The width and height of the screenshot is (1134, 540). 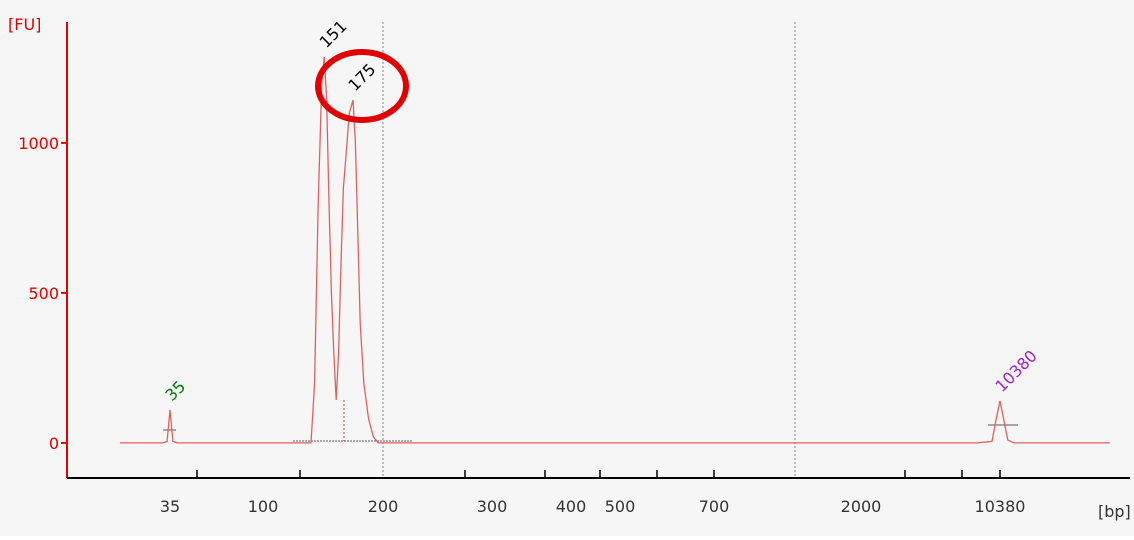 What do you see at coordinates (170, 506) in the screenshot?
I see `x-tick-label: 35` at bounding box center [170, 506].